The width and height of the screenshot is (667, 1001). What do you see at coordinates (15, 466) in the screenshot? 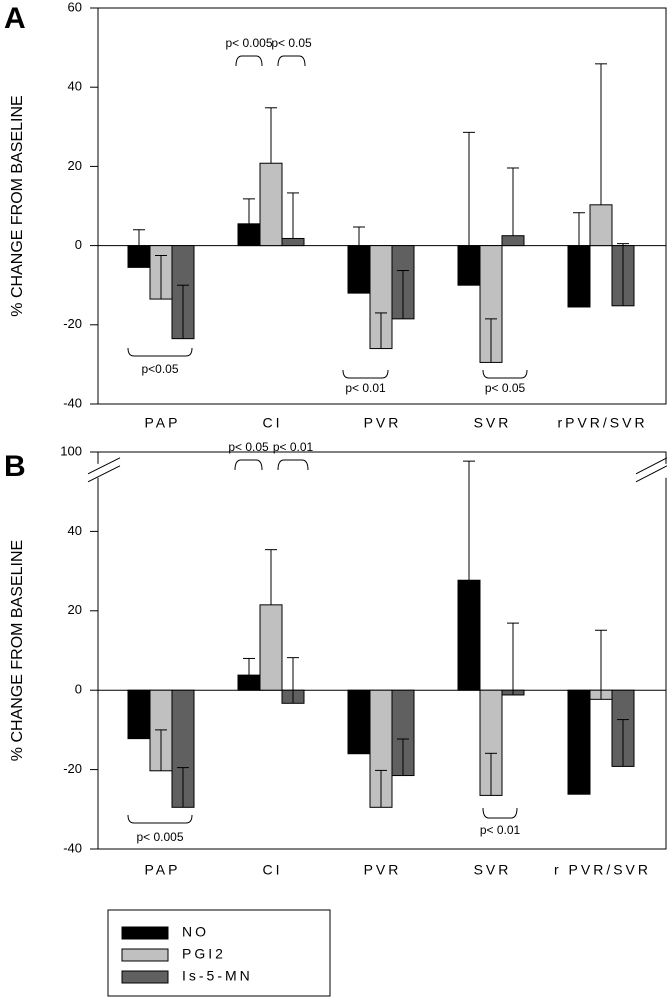
I see `panel-letter: B` at bounding box center [15, 466].